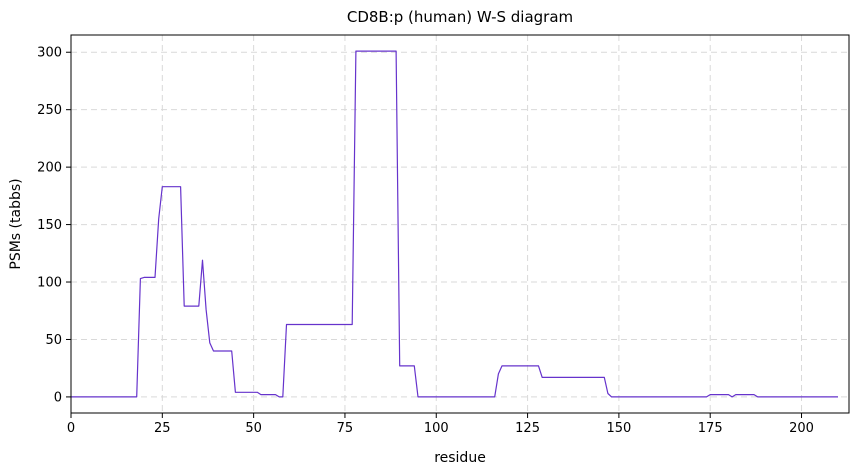 This screenshot has width=856, height=474. I want to click on x-tick-label: 150, so click(618, 428).